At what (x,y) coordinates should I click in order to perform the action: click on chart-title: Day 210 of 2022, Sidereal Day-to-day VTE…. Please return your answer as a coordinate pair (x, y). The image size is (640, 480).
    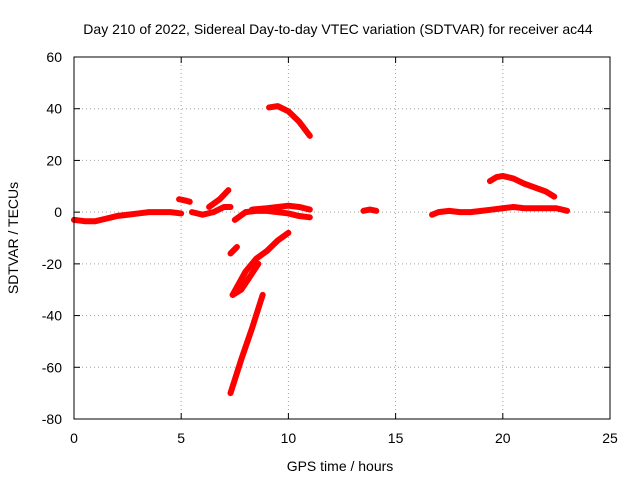
    Looking at the image, I should click on (338, 29).